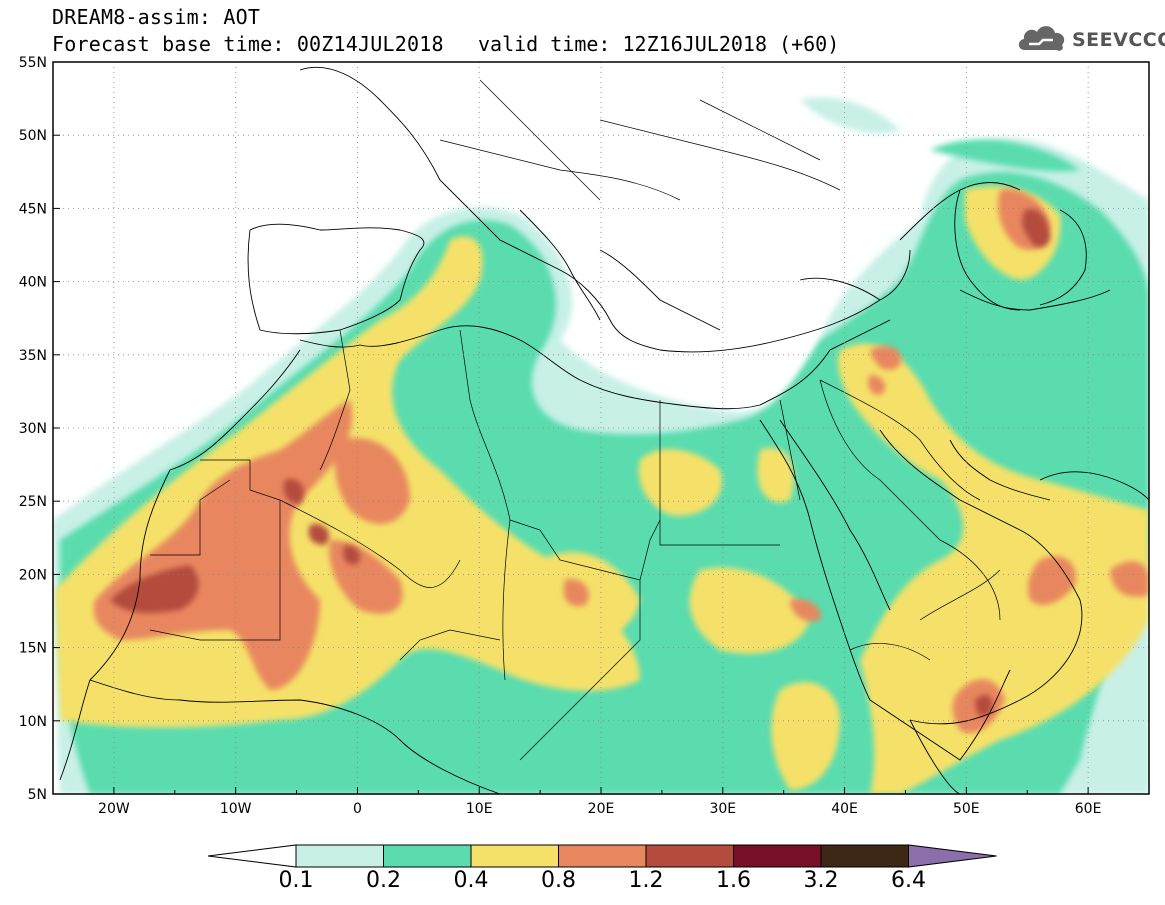  I want to click on lon-tick-label: 60E, so click(1088, 809).